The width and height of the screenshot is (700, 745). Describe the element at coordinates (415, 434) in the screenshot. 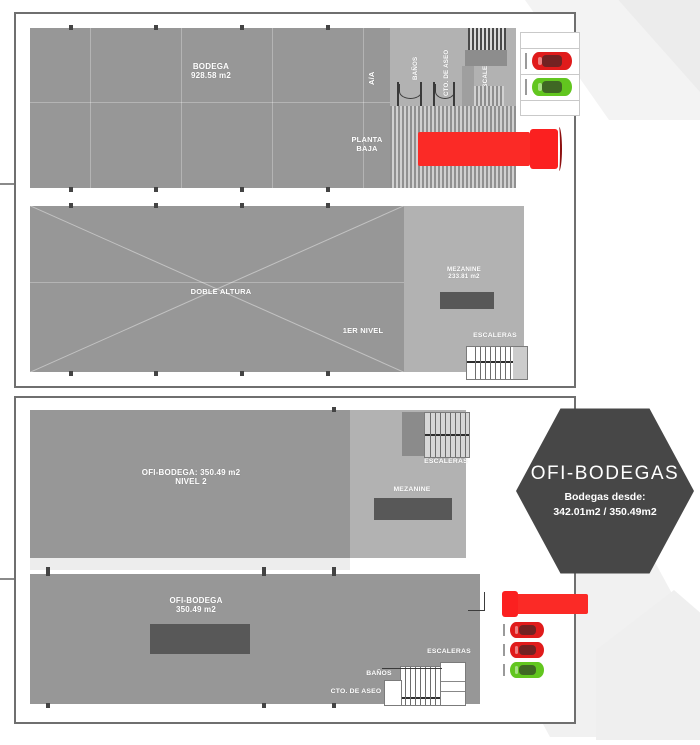

I see `nivel2-stair-shaft` at that location.